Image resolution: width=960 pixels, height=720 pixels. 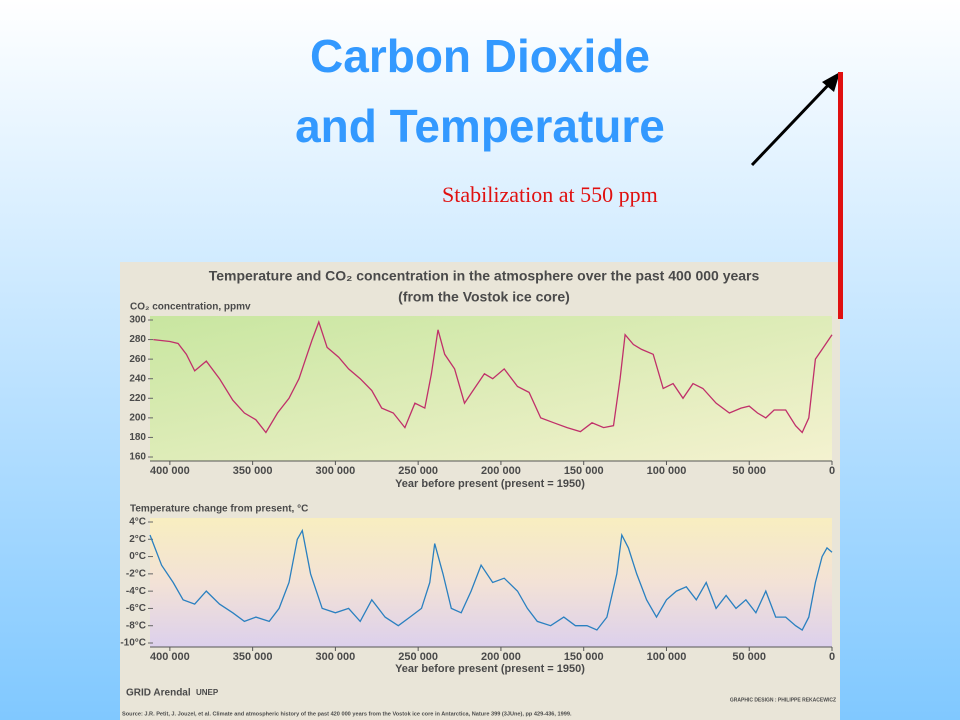 What do you see at coordinates (136, 591) in the screenshot?
I see `y-tick-label: -4°C` at bounding box center [136, 591].